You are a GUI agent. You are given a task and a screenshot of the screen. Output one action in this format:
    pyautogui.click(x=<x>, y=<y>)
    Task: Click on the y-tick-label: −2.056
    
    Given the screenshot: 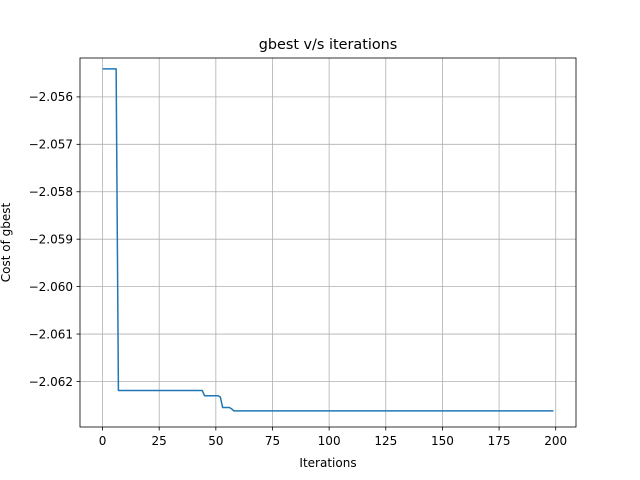 What is the action you would take?
    pyautogui.click(x=51, y=97)
    